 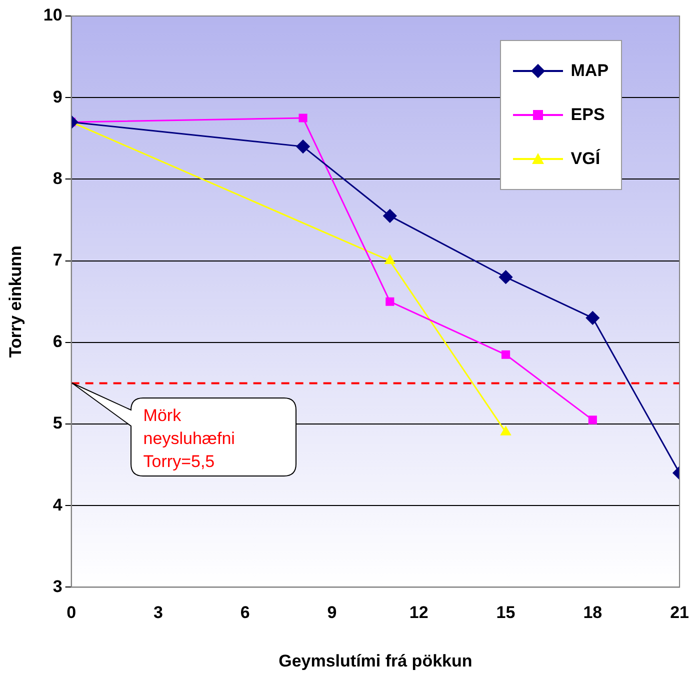 What do you see at coordinates (158, 612) in the screenshot?
I see `x-tick-label: 3` at bounding box center [158, 612].